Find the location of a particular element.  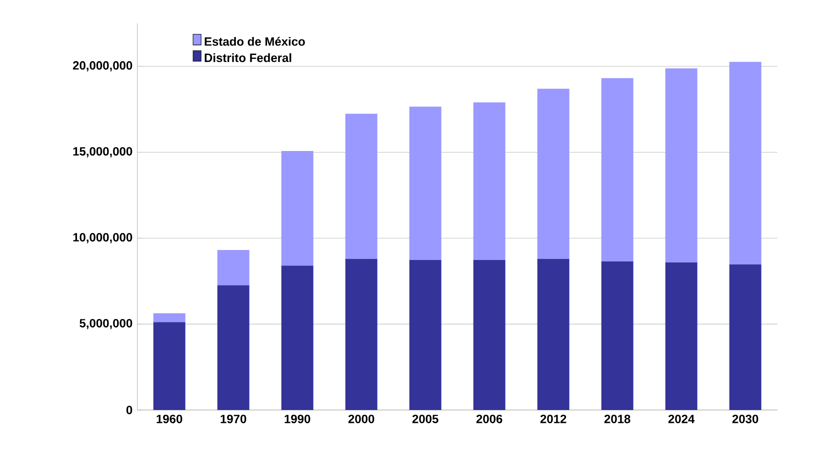

x-tick-label: 1960 is located at coordinates (169, 419).